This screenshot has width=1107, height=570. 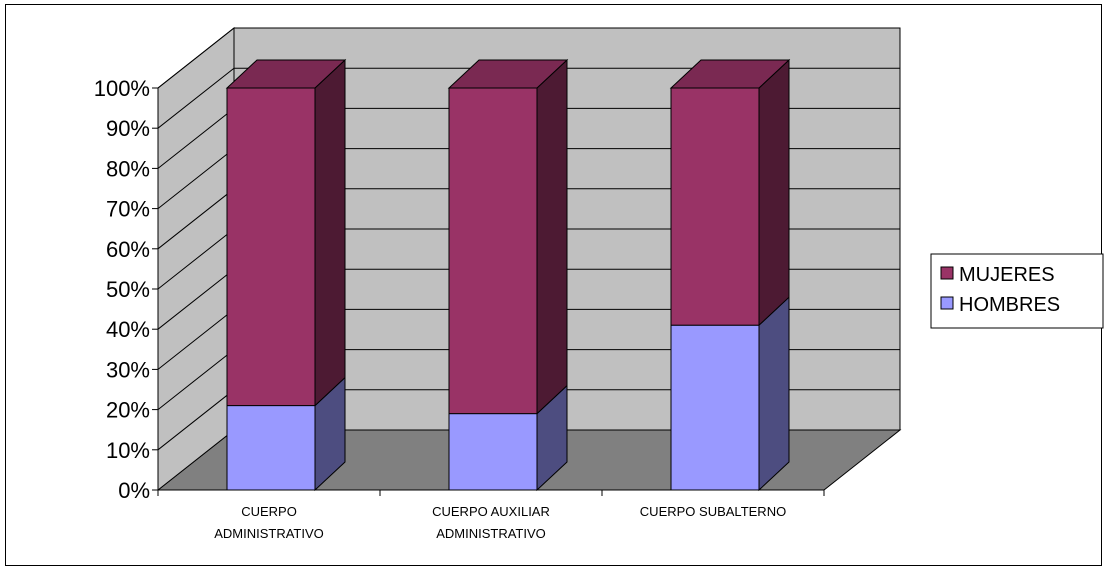 I want to click on y-tick-label: 50%, so click(x=128, y=289).